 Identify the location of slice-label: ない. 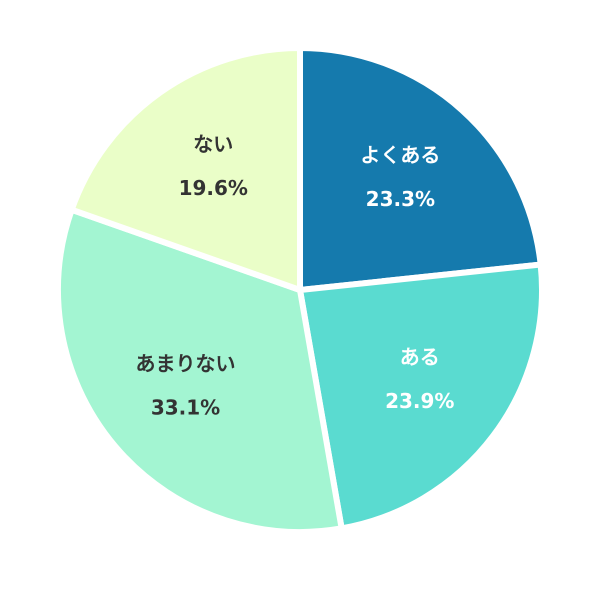
(213, 144).